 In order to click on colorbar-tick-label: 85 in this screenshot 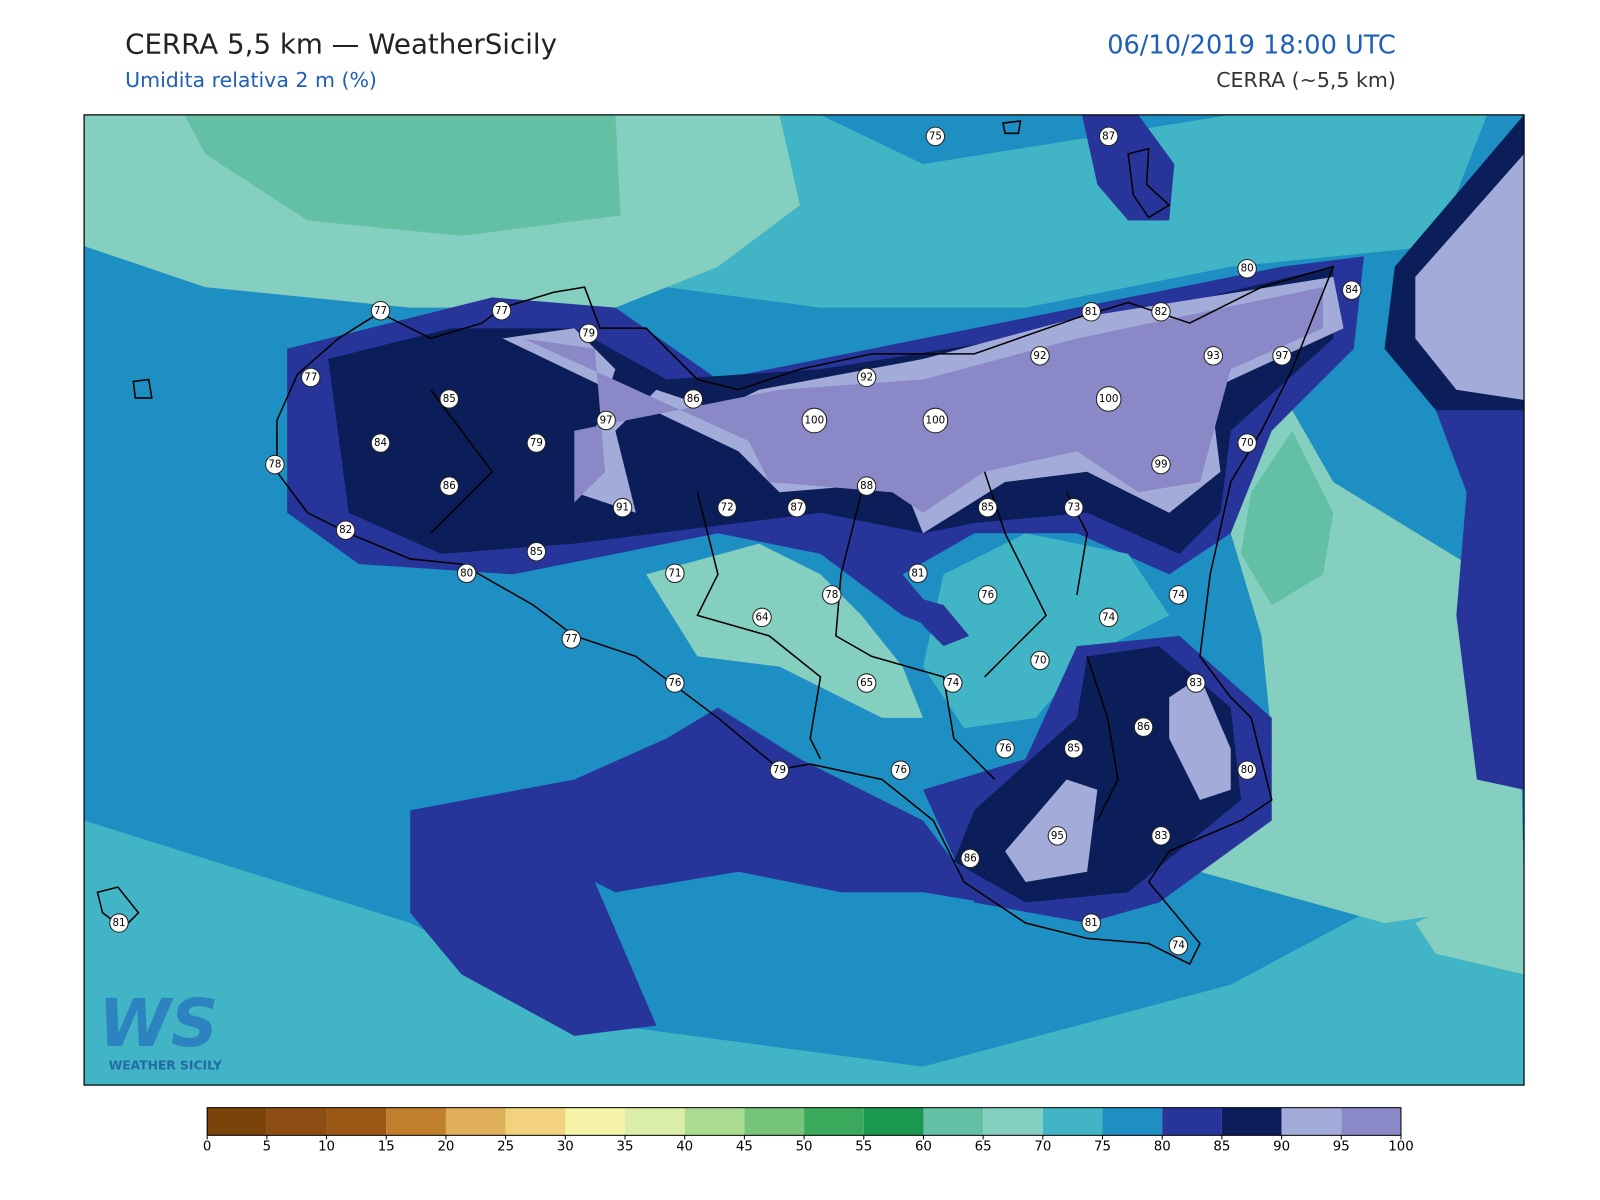, I will do `click(1221, 1147)`.